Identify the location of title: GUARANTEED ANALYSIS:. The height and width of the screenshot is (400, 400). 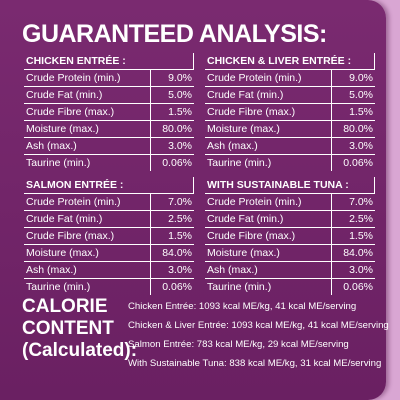
(174, 34).